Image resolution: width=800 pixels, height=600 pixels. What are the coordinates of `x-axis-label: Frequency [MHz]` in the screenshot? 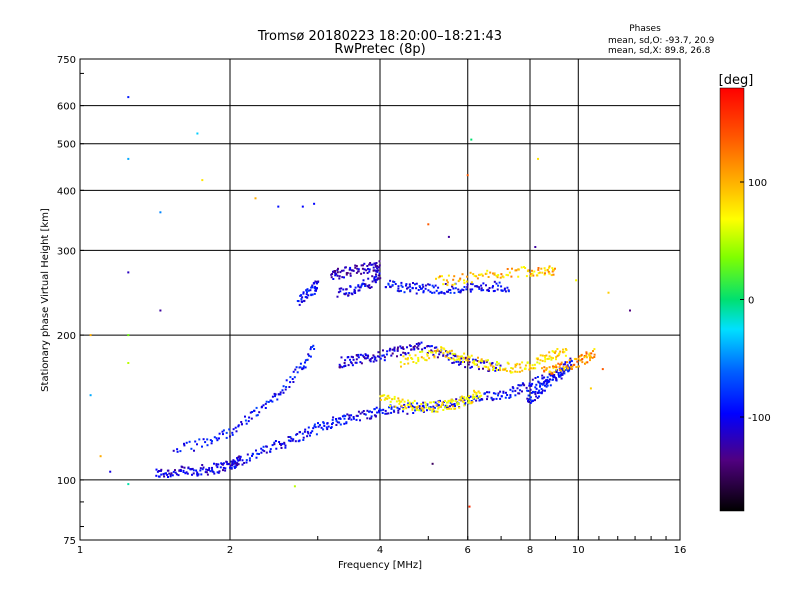 It's located at (380, 565).